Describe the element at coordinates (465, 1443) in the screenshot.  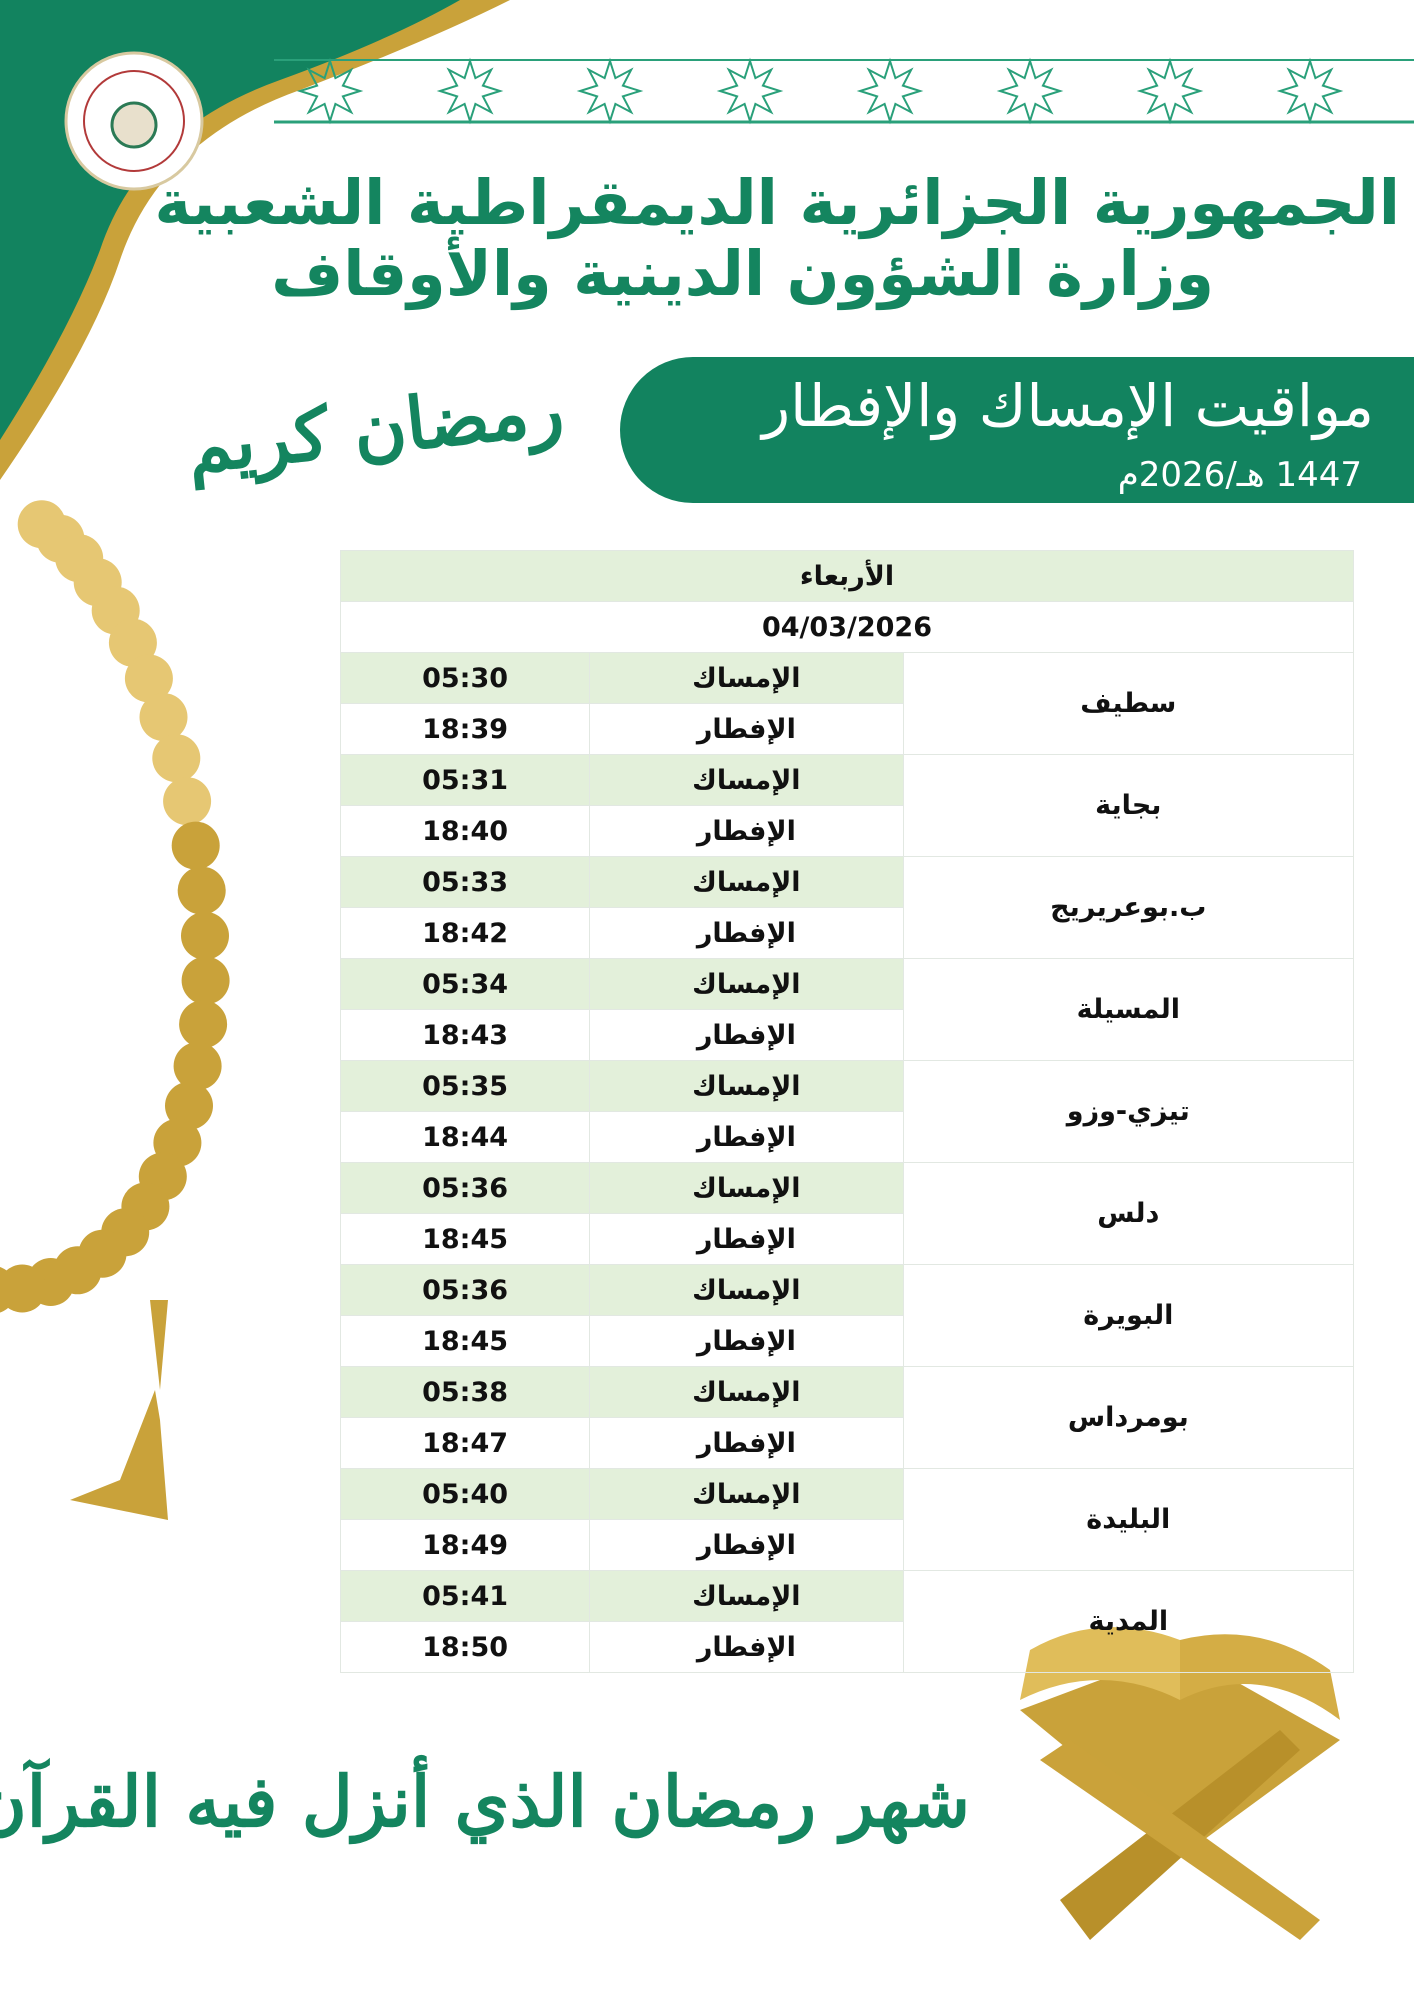
I see `iftar-time: 18:47` at that location.